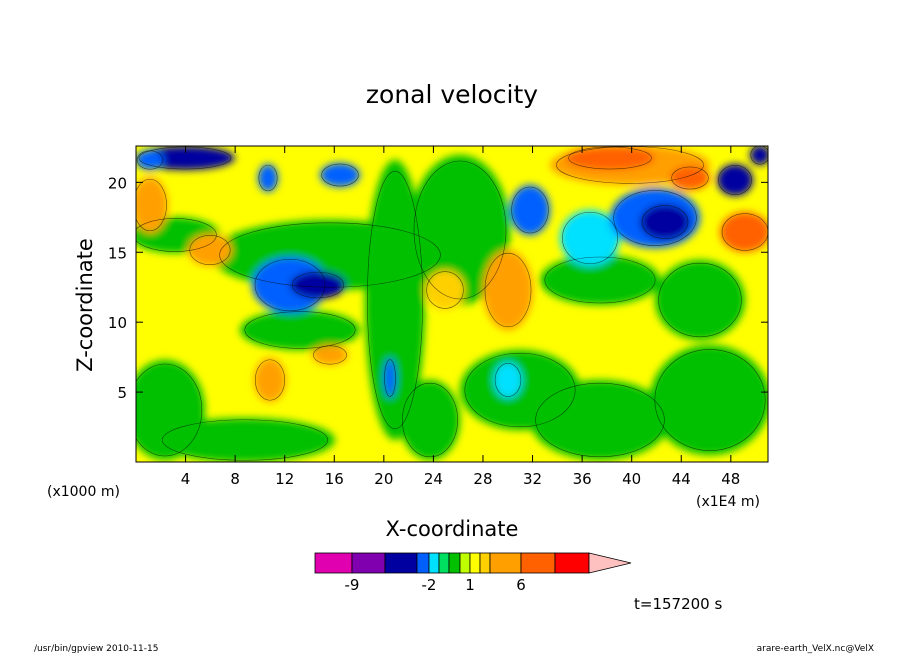 This screenshot has height=654, width=904. What do you see at coordinates (482, 479) in the screenshot?
I see `x-tick-label-6: 28` at bounding box center [482, 479].